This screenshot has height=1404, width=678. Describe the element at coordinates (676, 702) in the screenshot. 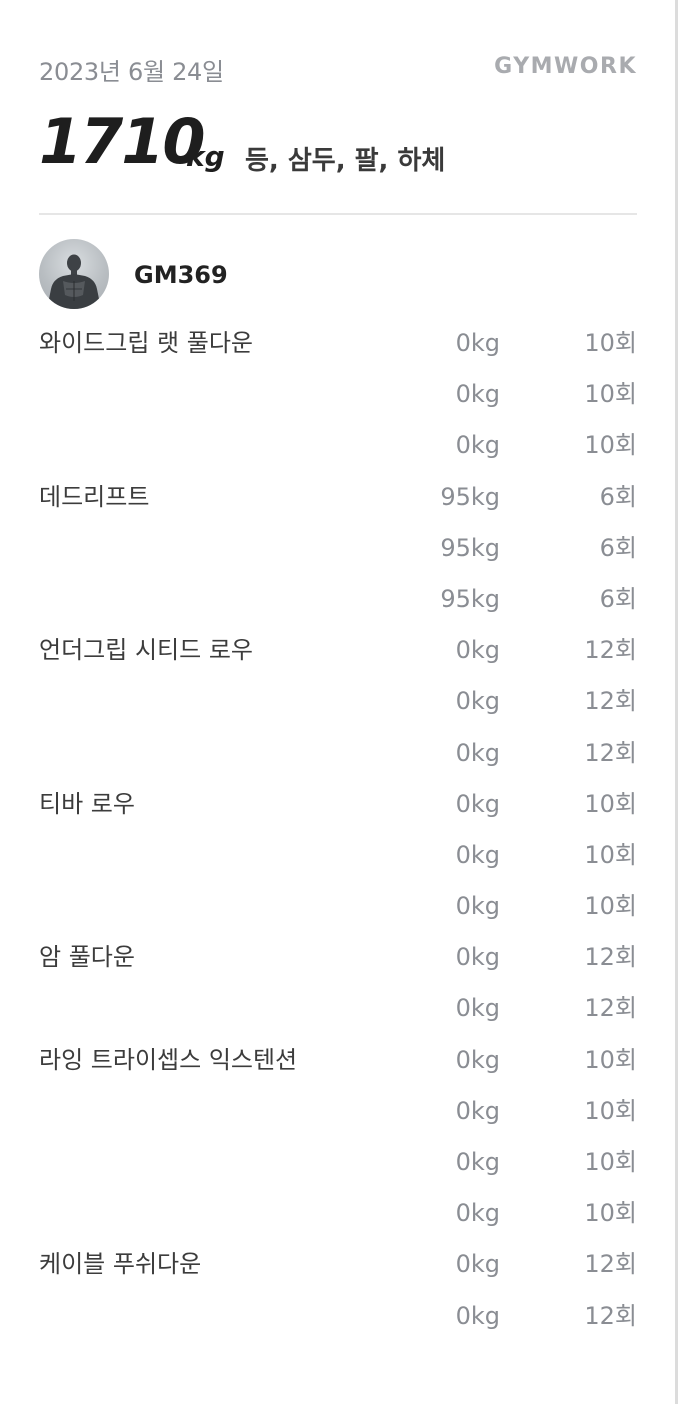

I see `right-edge-divider` at that location.